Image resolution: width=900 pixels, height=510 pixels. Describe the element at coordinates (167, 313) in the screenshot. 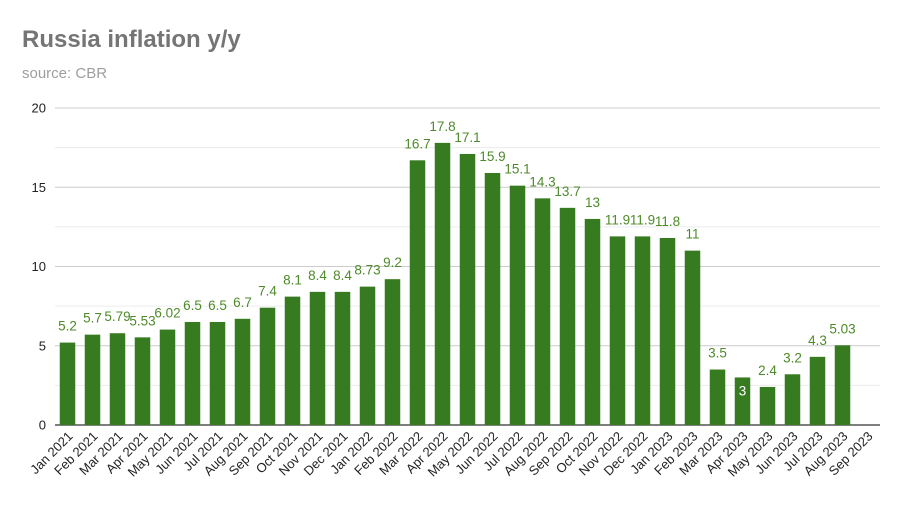

I see `data-label: 6.02` at that location.